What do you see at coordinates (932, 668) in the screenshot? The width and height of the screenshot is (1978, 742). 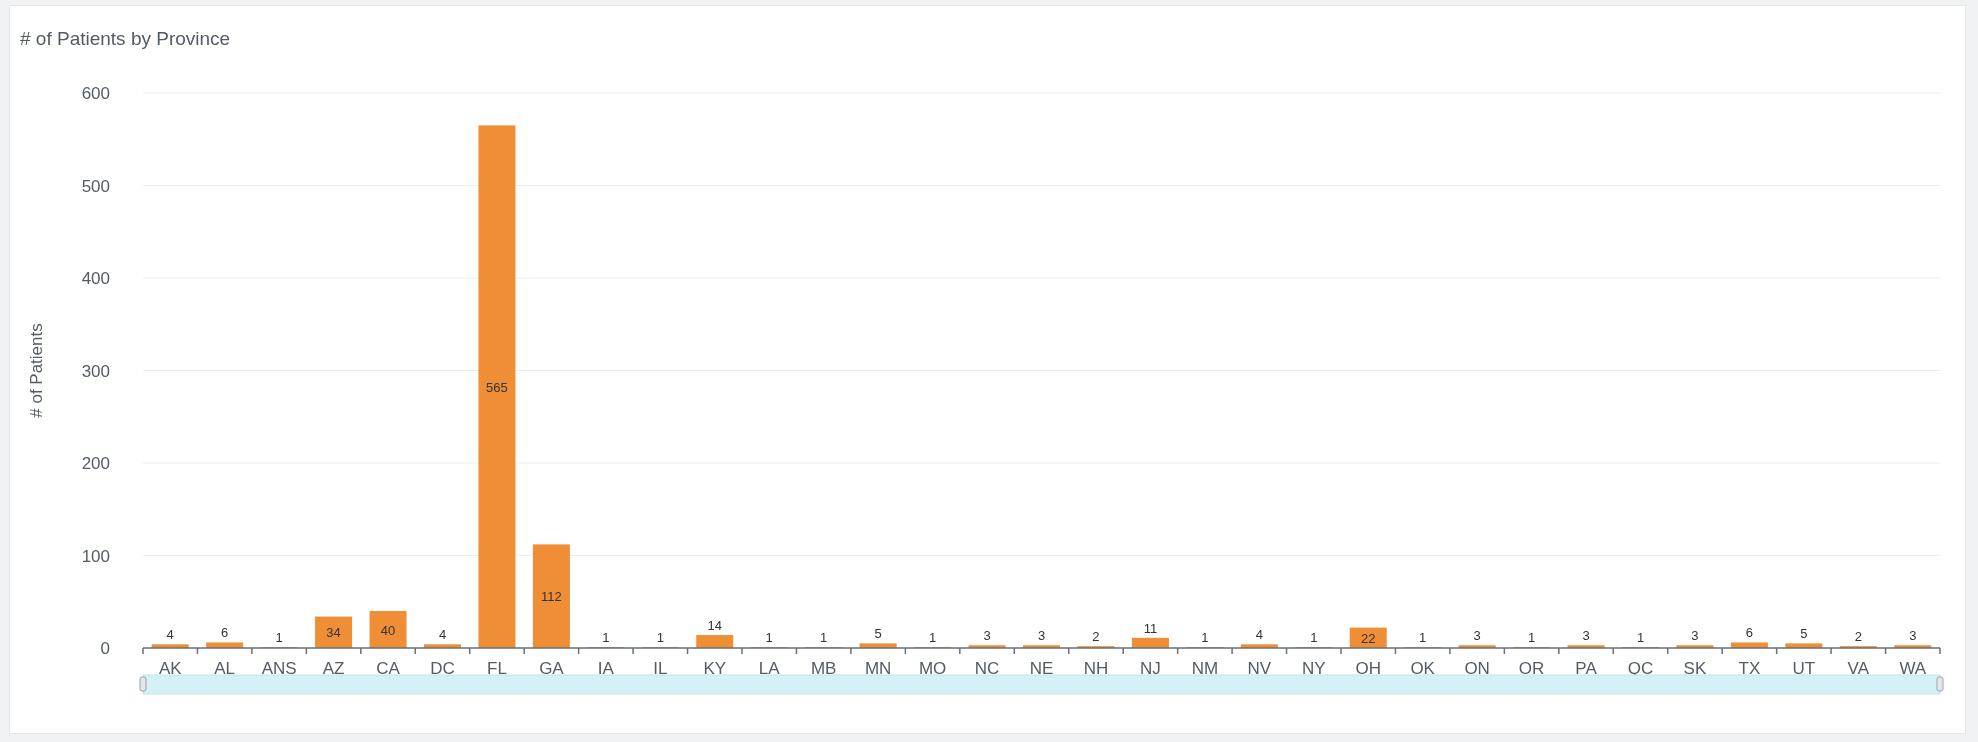 I see `x-tick-label: MO` at bounding box center [932, 668].